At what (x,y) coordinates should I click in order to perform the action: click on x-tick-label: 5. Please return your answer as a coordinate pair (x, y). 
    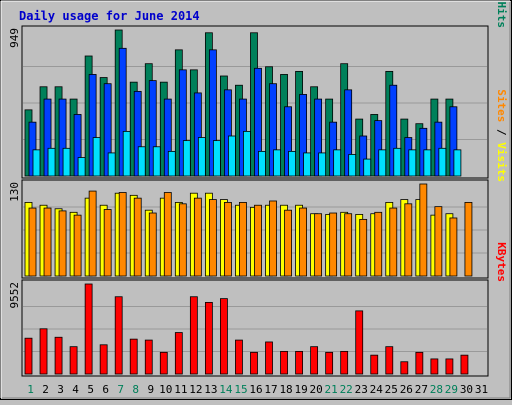
    Looking at the image, I should click on (90, 389).